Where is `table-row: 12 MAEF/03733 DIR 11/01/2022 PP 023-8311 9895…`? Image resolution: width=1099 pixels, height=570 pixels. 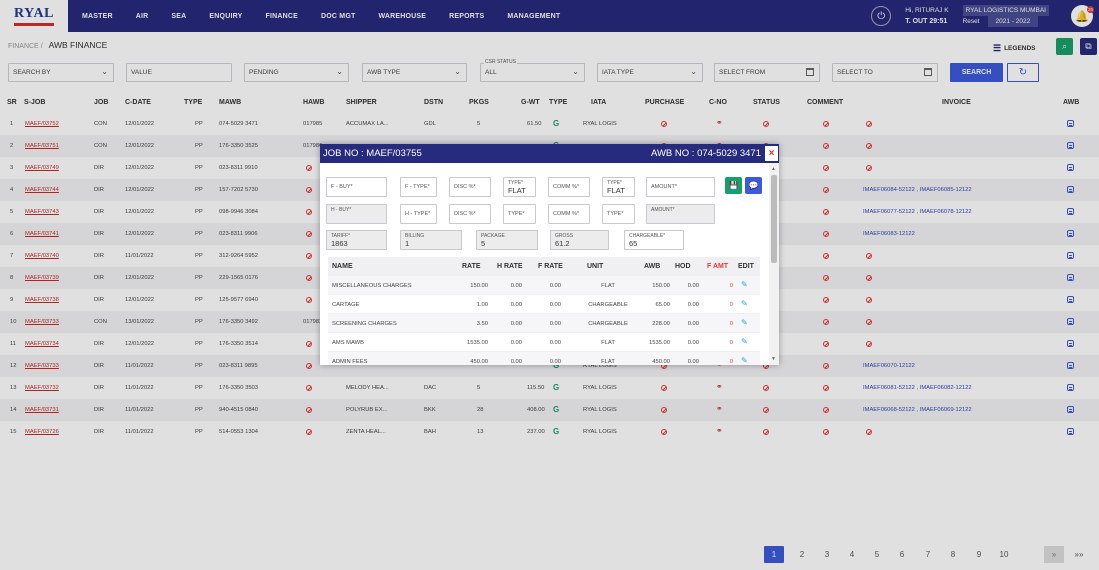 table-row: 12 MAEF/03733 DIR 11/01/2022 PP 023-8311 9895… is located at coordinates (549, 366).